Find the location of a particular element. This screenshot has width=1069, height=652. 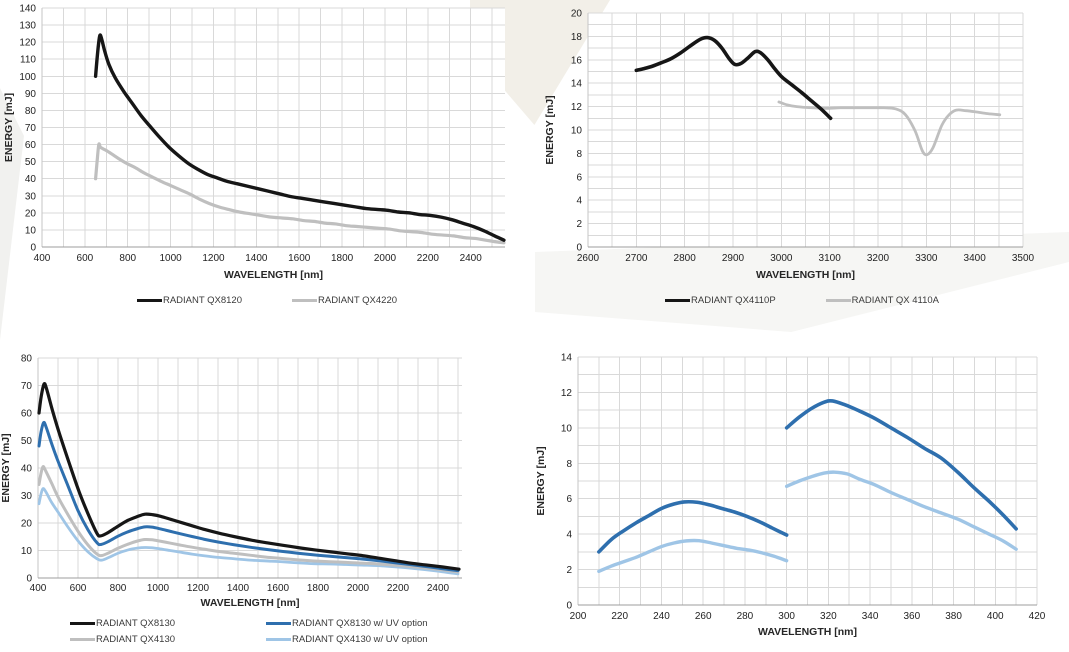

x-tick-label: 380 is located at coordinates (953, 616).